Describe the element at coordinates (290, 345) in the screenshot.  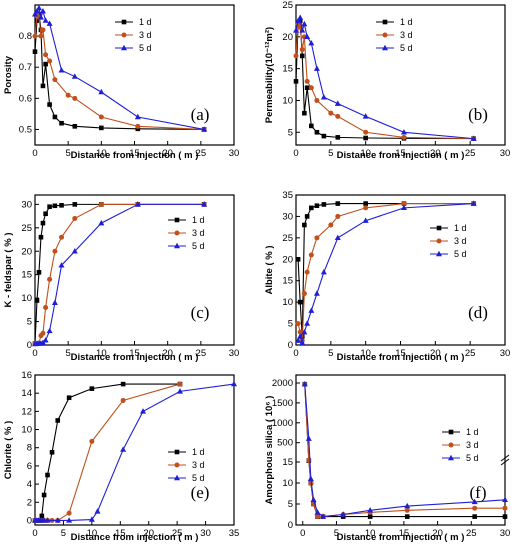
I see `y-tick-label: 0` at that location.